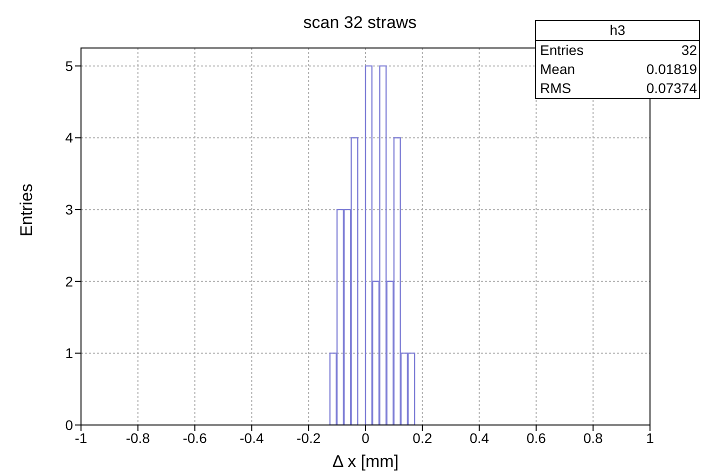 This screenshot has width=712, height=473. What do you see at coordinates (562, 50) in the screenshot?
I see `annotation: Entries` at bounding box center [562, 50].